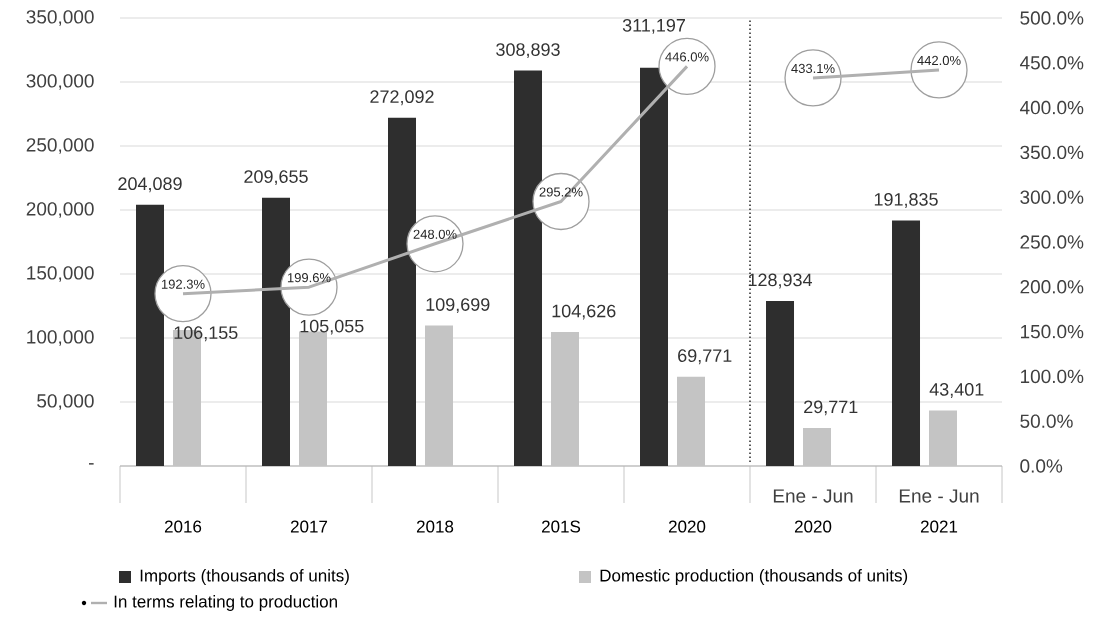  What do you see at coordinates (653, 26) in the screenshot?
I see `data-label: 311,197` at bounding box center [653, 26].